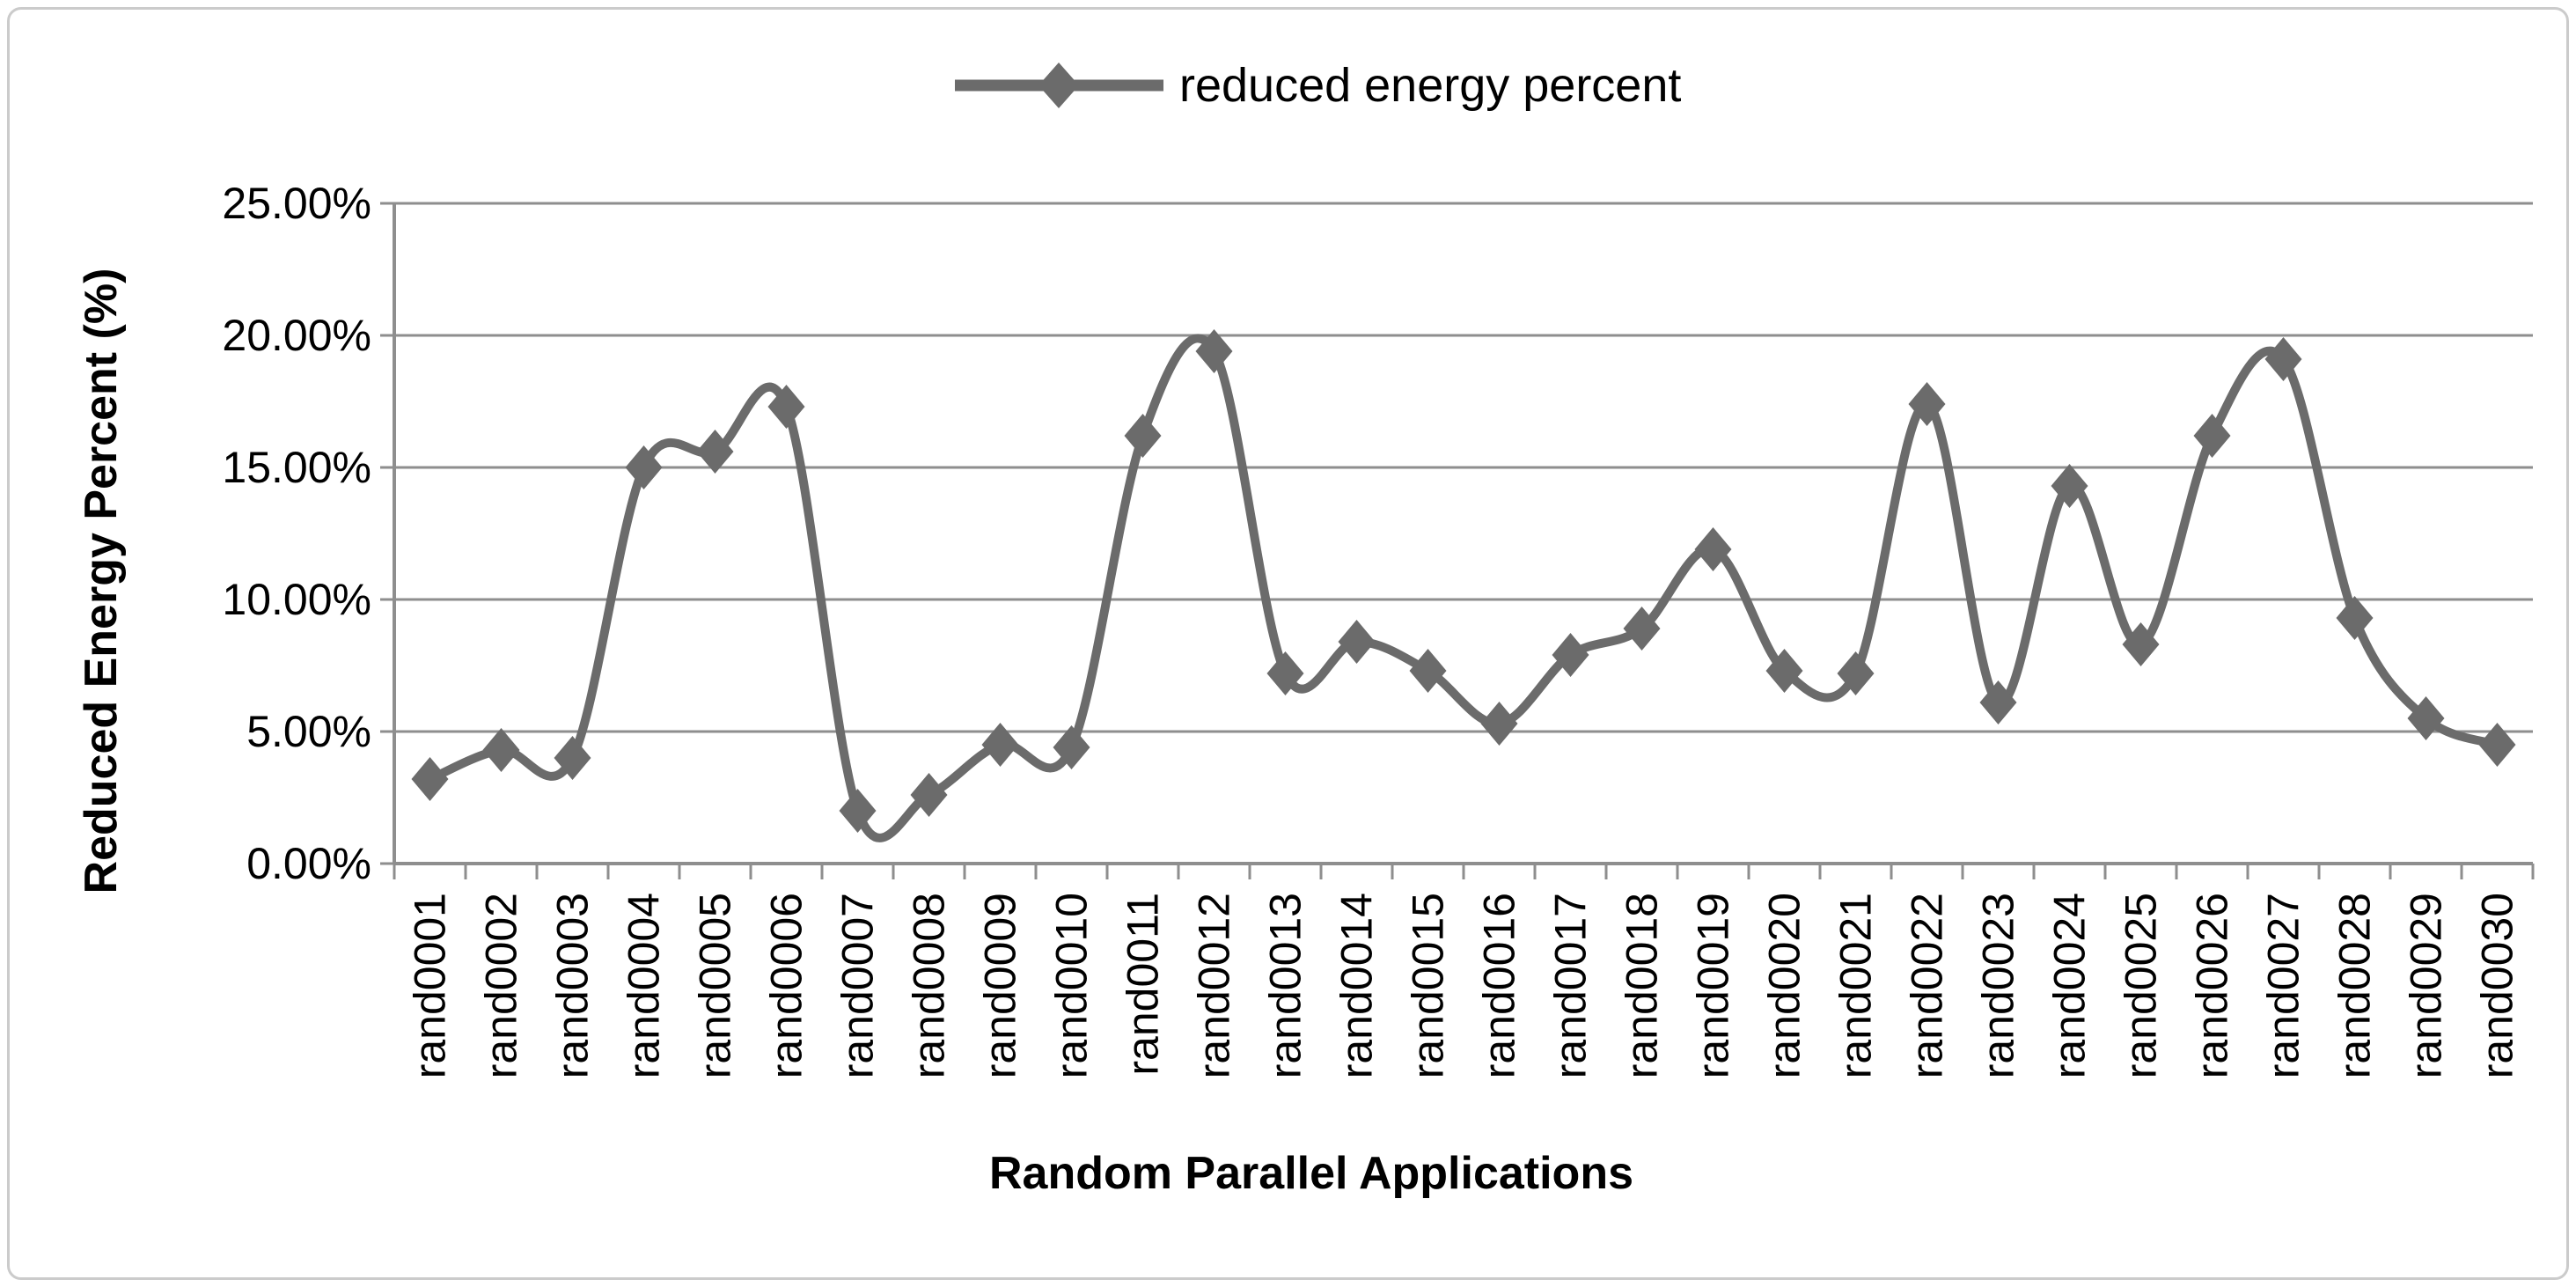  I want to click on x-tick-label: rand0014, so click(1357, 985).